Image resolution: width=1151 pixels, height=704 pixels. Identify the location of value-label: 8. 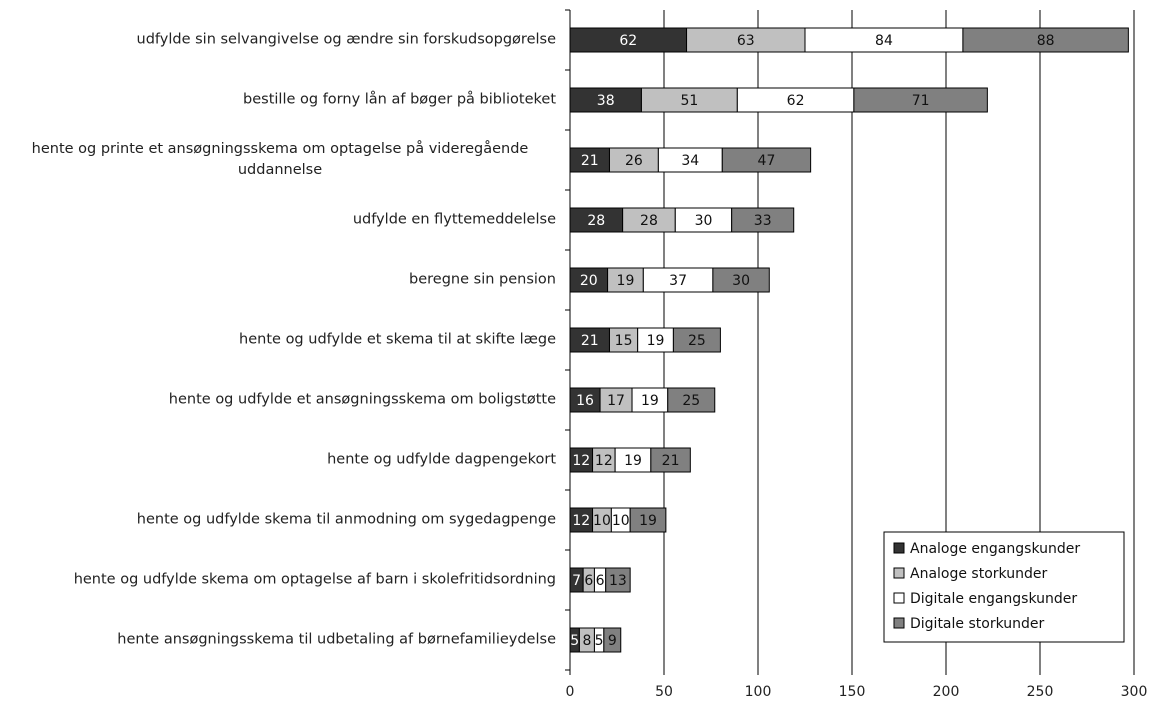
(586, 641).